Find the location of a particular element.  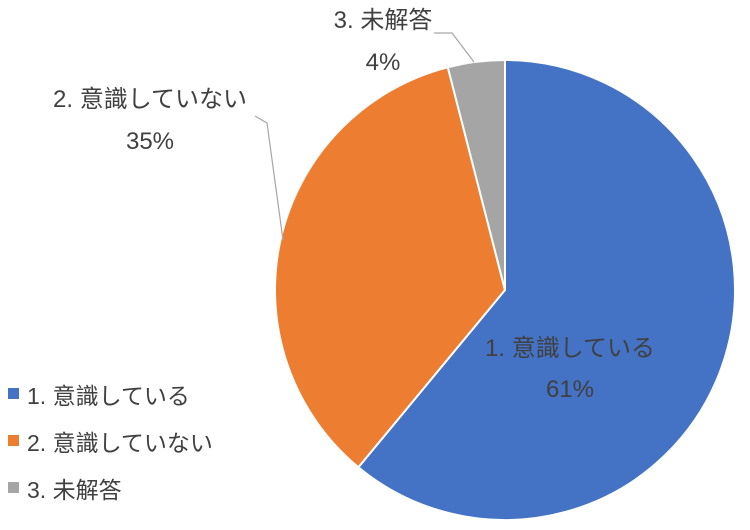

legend-marker-unanswered is located at coordinates (13, 487).